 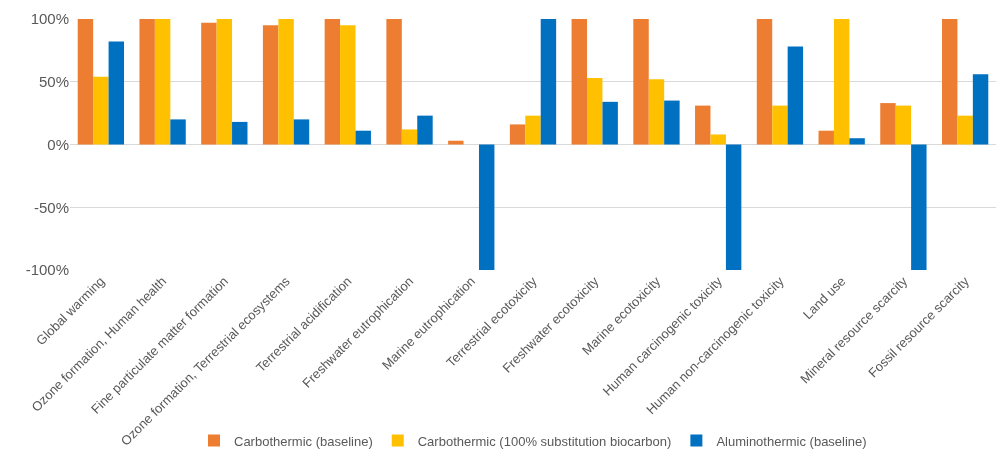 I want to click on legend-label: Carbothermic (100% substitution biocarbon), so click(x=544, y=441).